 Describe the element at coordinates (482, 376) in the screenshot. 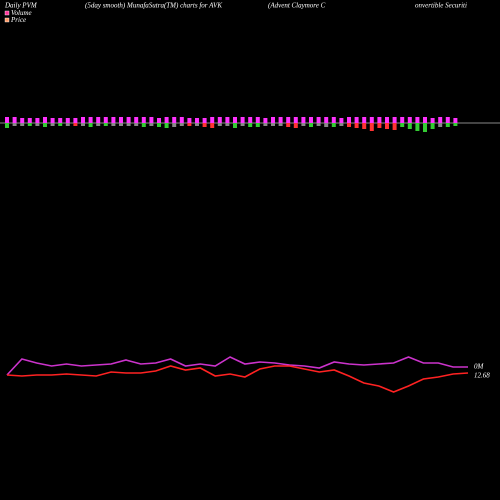

I see `end-label: 12.68` at that location.